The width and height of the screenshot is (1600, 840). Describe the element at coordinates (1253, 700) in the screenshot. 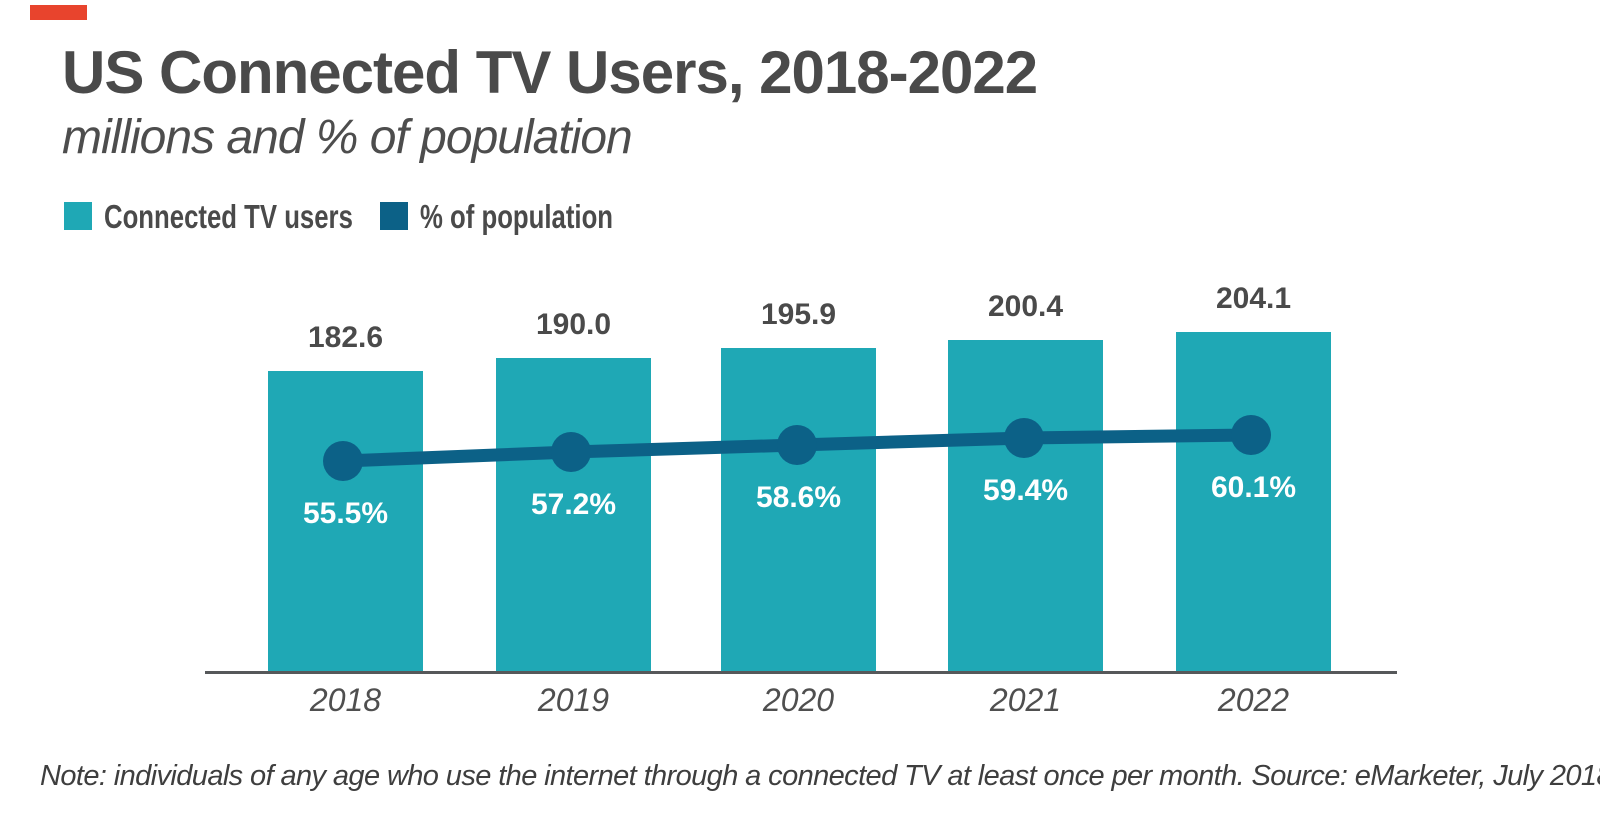

I see `x-tick-2022: 2022` at that location.